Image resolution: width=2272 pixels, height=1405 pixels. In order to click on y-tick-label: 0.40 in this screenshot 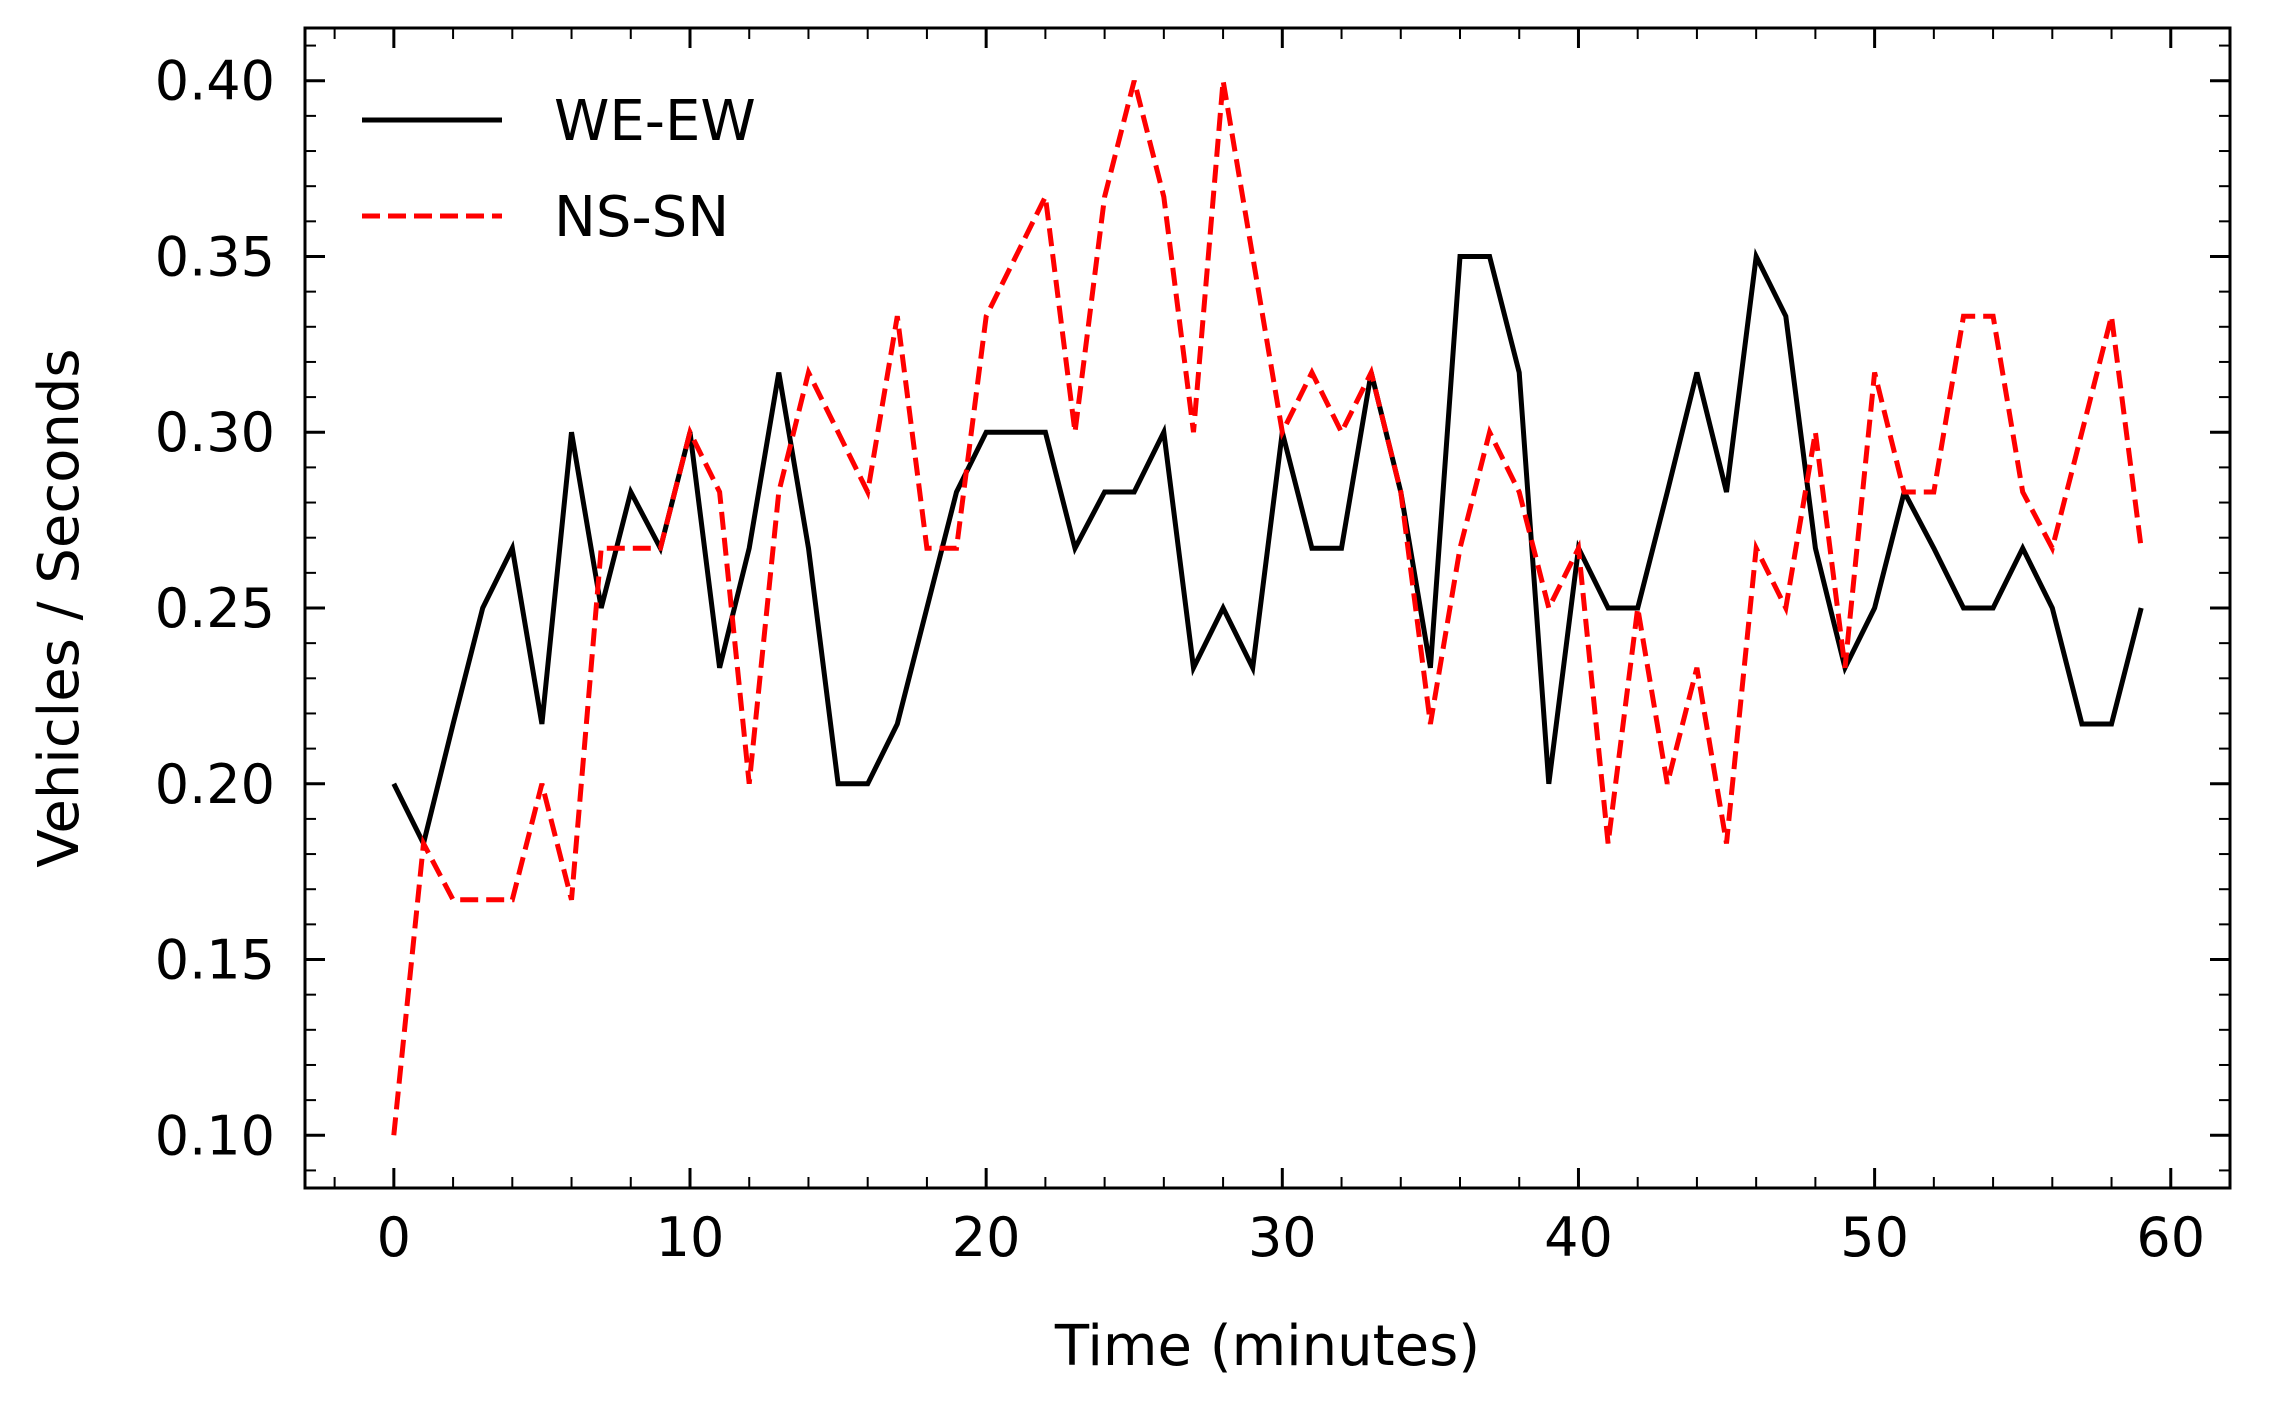, I will do `click(215, 81)`.